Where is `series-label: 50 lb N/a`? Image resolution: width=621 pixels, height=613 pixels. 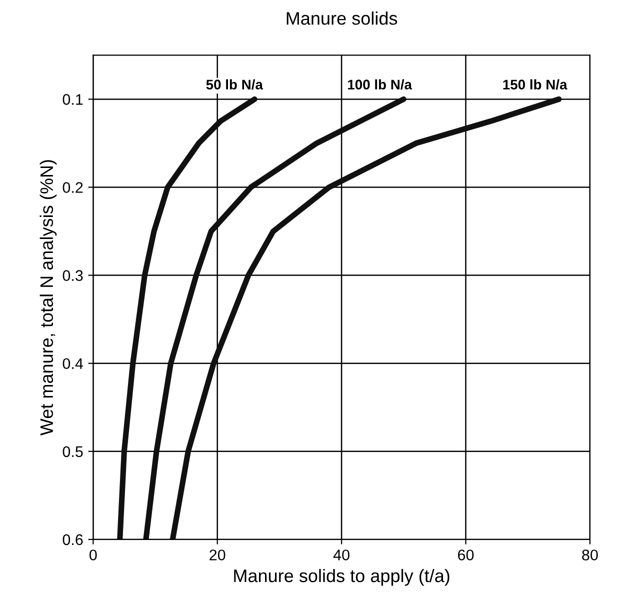
series-label: 50 lb N/a is located at coordinates (235, 84).